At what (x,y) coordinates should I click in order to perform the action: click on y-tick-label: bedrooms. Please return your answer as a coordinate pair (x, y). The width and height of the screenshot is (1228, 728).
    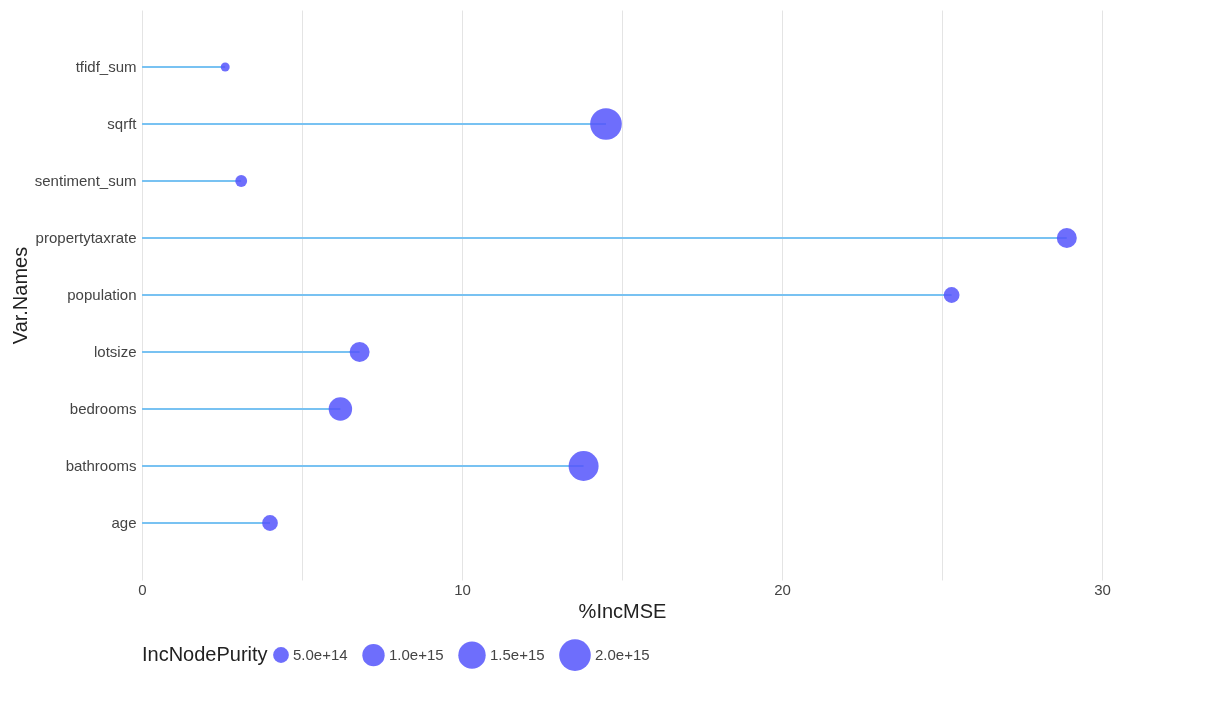
    Looking at the image, I should click on (103, 408).